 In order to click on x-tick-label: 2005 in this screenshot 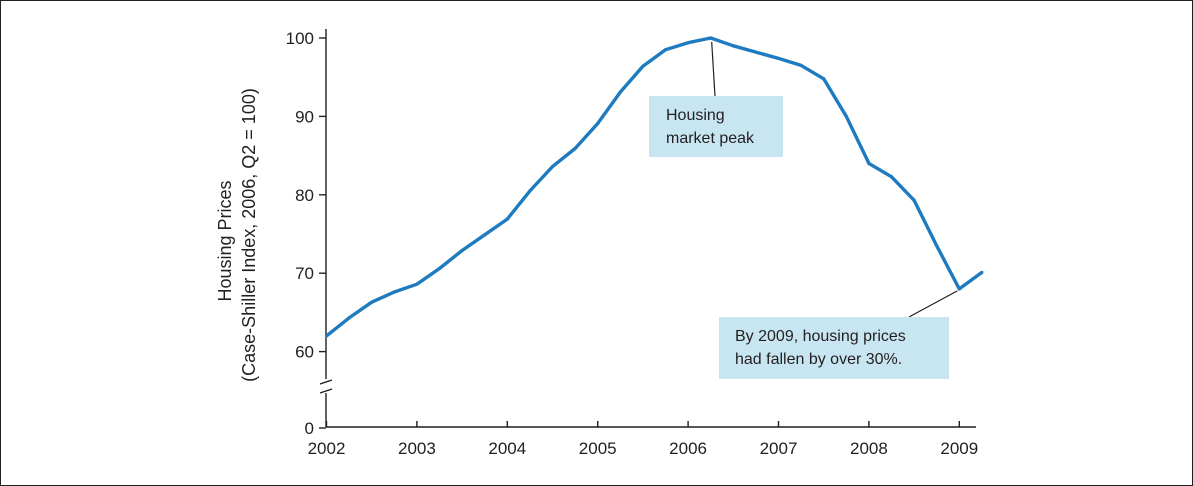, I will do `click(598, 448)`.